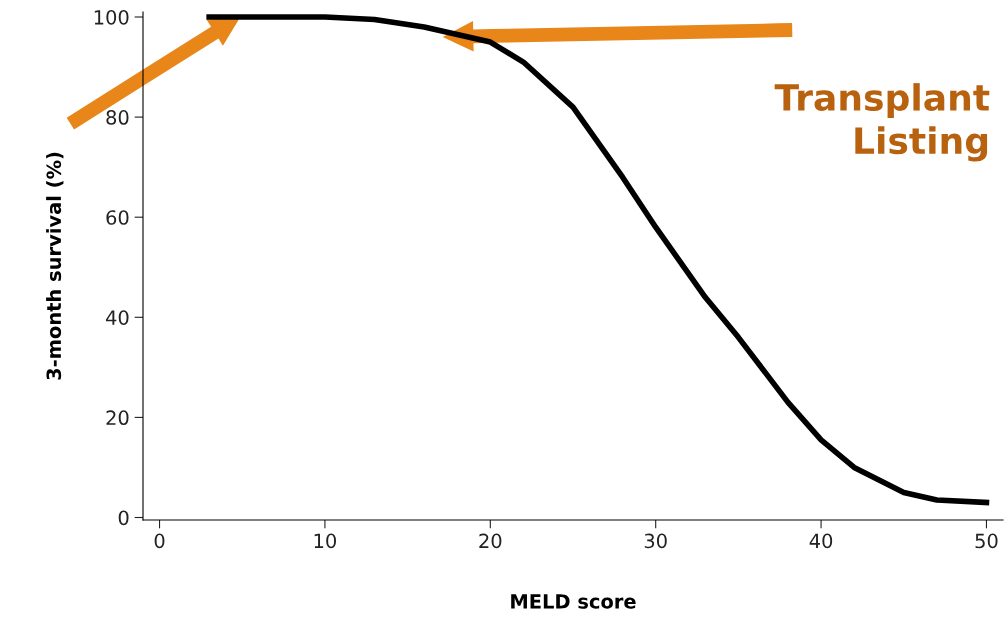 This screenshot has height=629, width=1007. I want to click on x-tick-label: 40, so click(821, 541).